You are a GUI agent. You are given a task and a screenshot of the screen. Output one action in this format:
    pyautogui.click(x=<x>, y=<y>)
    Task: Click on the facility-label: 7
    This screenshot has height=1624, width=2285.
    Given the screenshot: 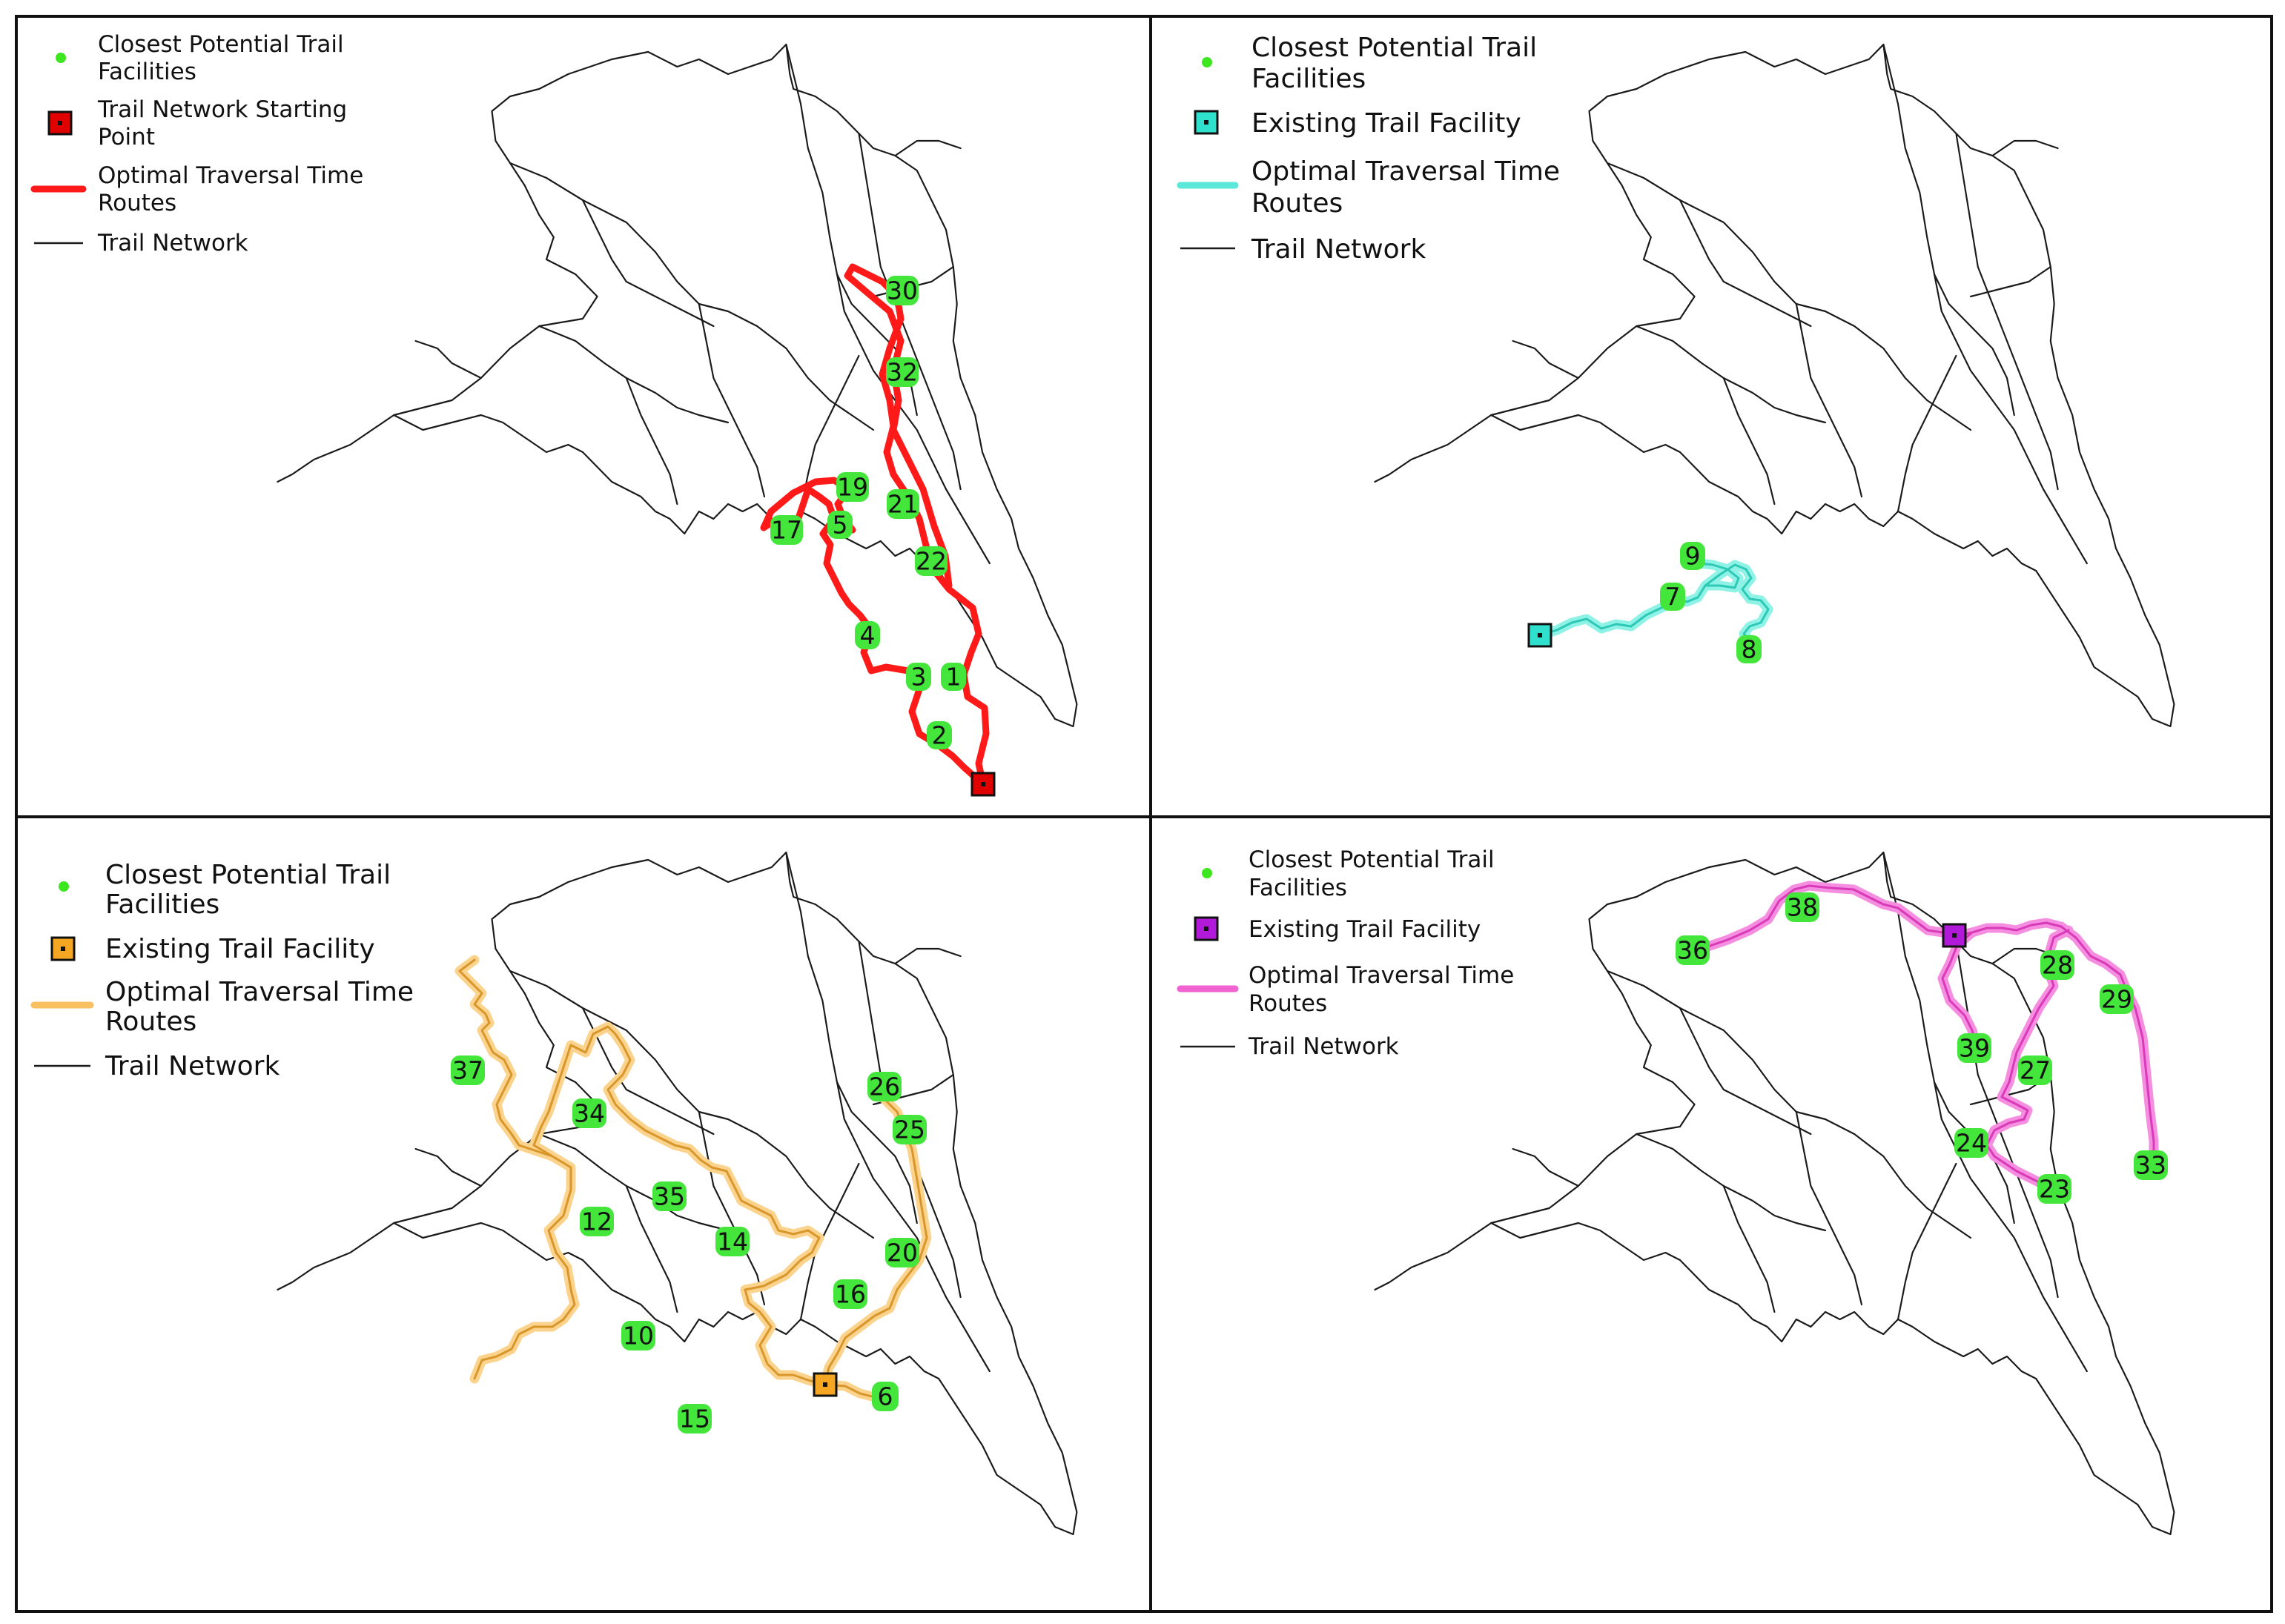 What is the action you would take?
    pyautogui.click(x=1673, y=597)
    